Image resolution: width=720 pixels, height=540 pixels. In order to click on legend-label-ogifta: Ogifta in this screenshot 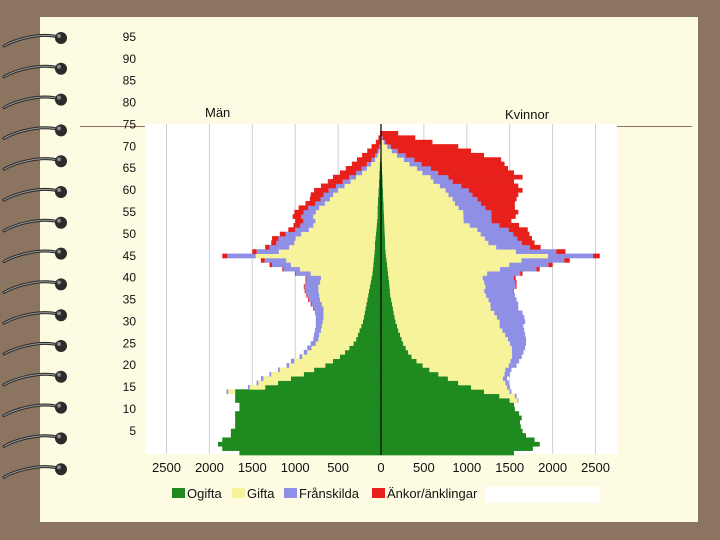, I will do `click(204, 493)`.